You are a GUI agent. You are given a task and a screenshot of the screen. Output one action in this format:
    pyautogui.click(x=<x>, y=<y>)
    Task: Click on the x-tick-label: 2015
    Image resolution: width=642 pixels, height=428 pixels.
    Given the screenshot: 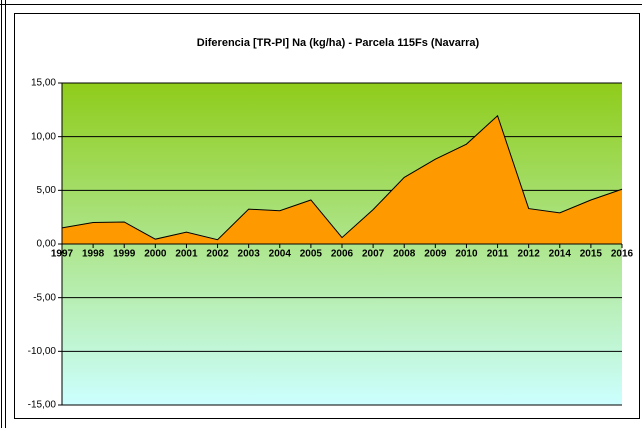 What is the action you would take?
    pyautogui.click(x=591, y=254)
    